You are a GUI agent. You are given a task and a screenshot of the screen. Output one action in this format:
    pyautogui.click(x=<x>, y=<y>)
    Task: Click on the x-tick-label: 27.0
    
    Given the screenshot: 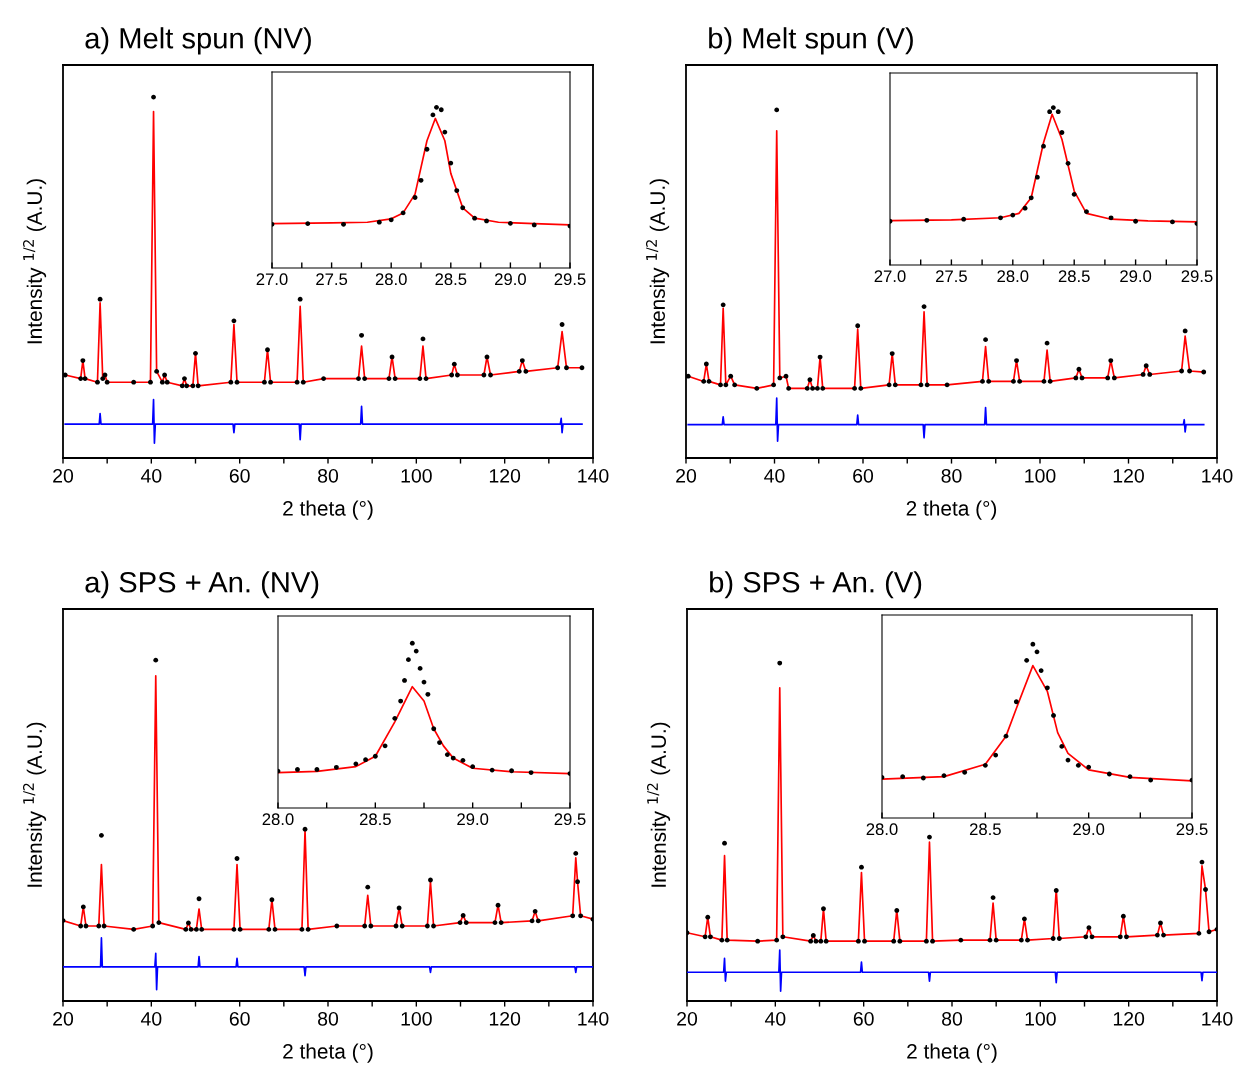 What is the action you would take?
    pyautogui.click(x=890, y=276)
    